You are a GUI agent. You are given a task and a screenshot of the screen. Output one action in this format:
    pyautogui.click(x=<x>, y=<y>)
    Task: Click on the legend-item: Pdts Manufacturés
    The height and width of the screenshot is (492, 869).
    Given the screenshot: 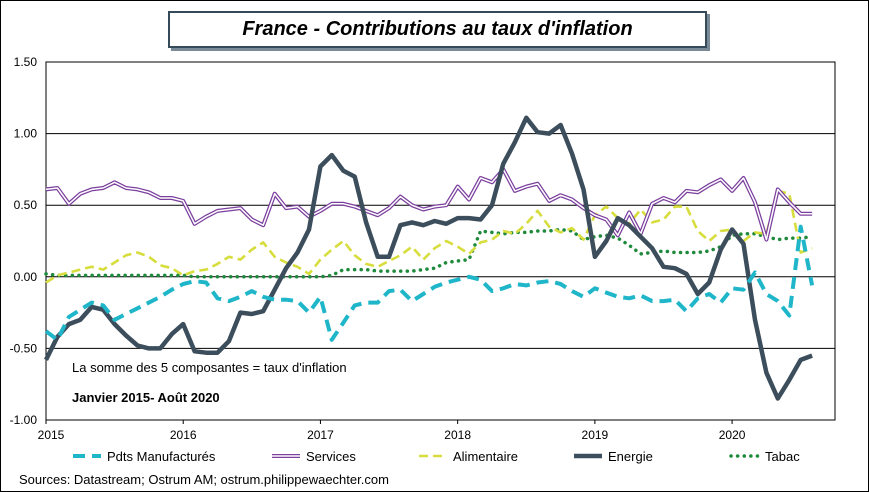 What is the action you would take?
    pyautogui.click(x=144, y=456)
    